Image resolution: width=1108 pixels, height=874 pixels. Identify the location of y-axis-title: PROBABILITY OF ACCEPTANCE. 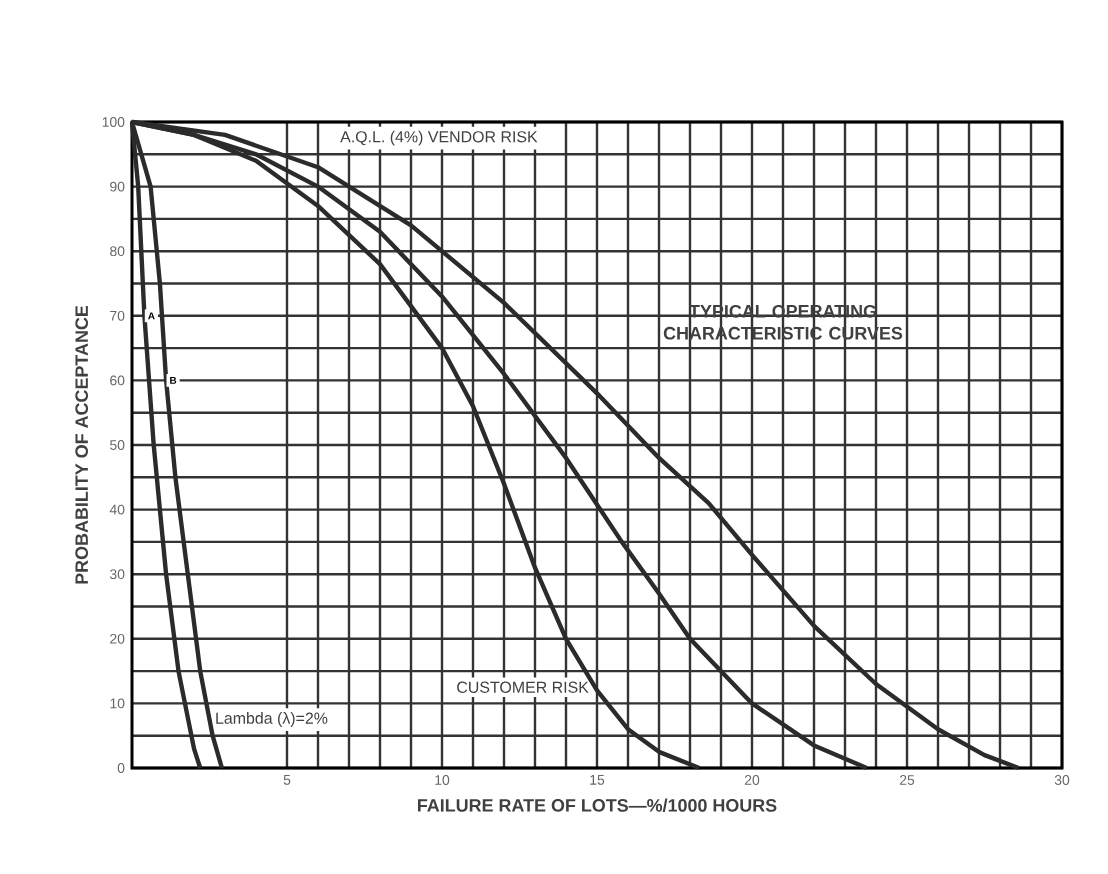
(82, 444).